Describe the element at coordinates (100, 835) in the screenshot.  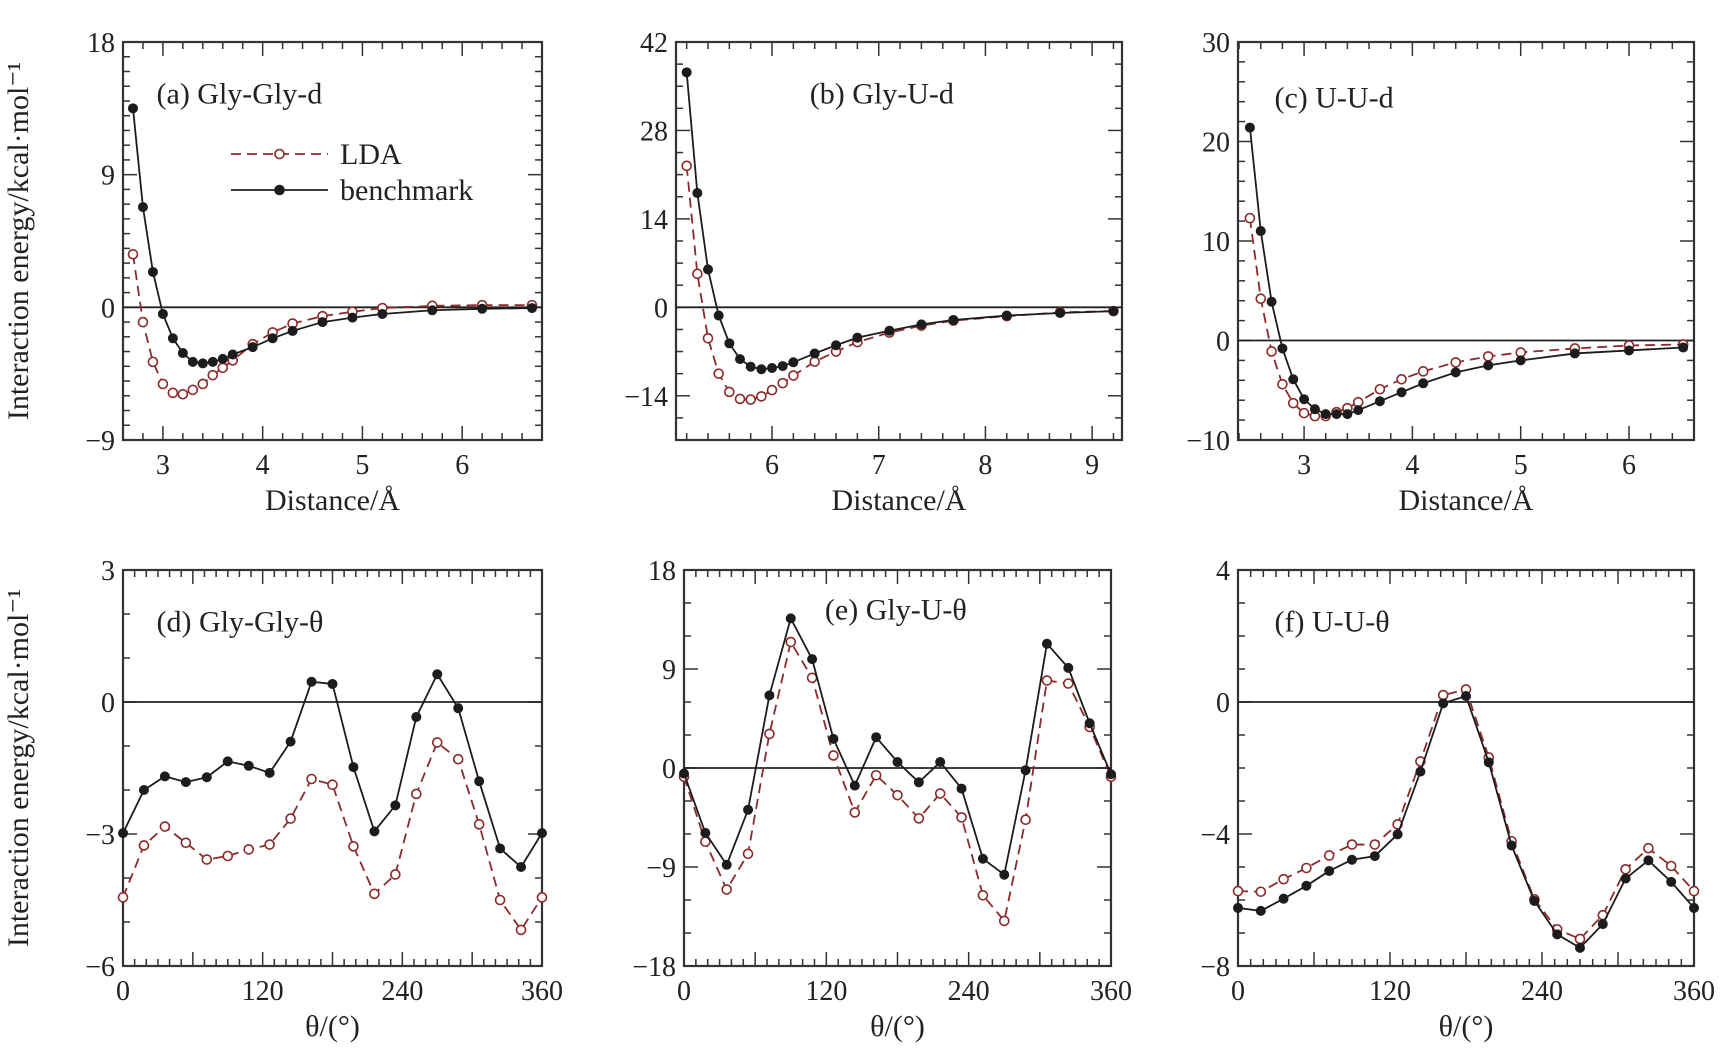
I see `y-tick-label: −3` at that location.